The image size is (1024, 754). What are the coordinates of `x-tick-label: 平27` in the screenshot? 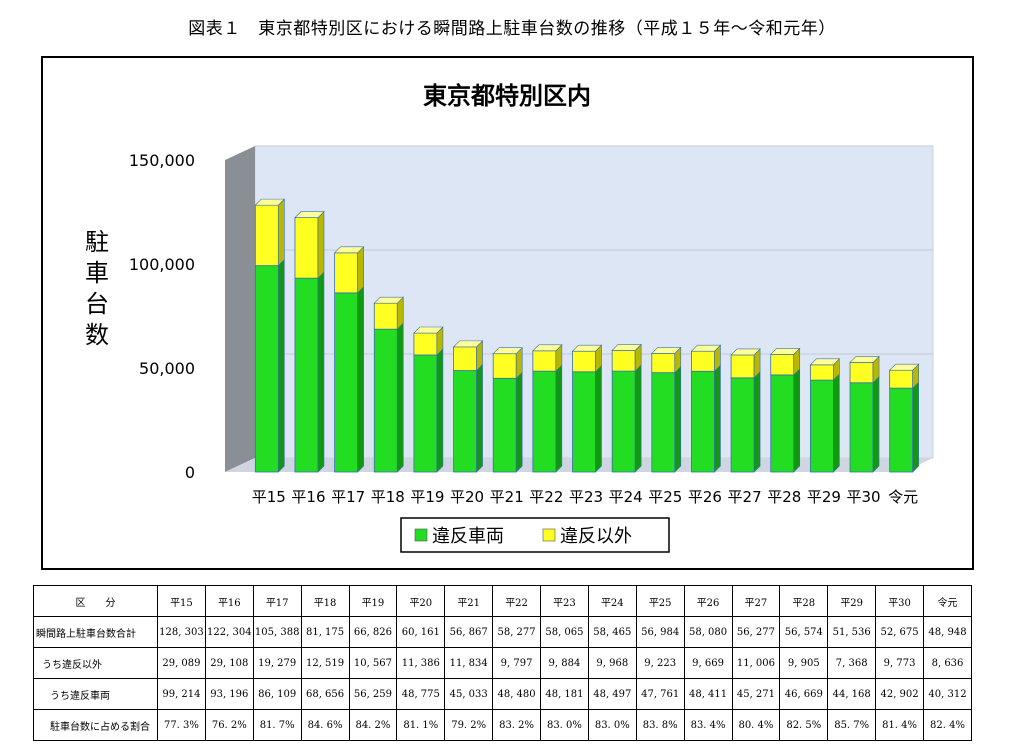 It's located at (745, 497).